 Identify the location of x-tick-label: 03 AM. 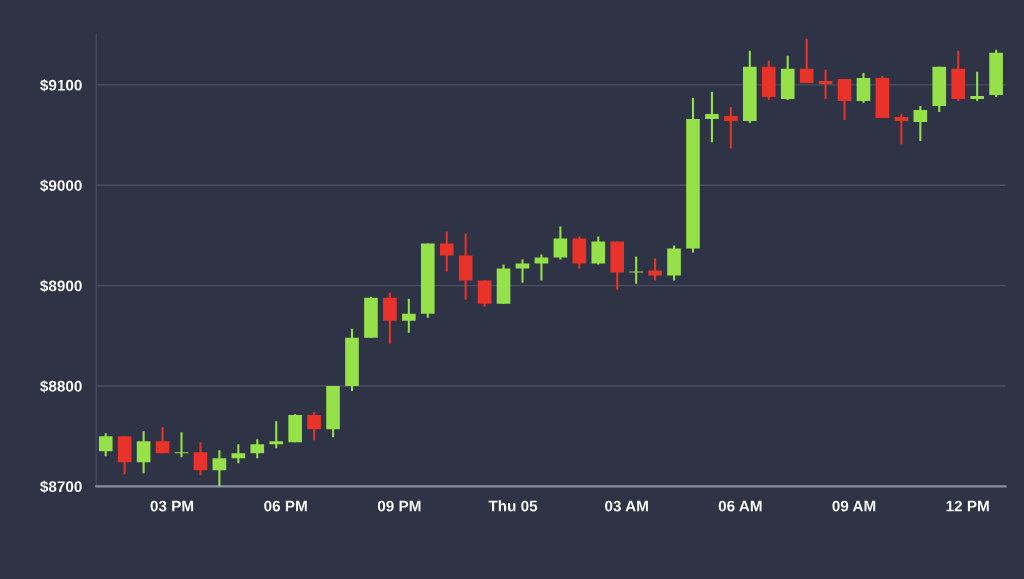
(626, 506).